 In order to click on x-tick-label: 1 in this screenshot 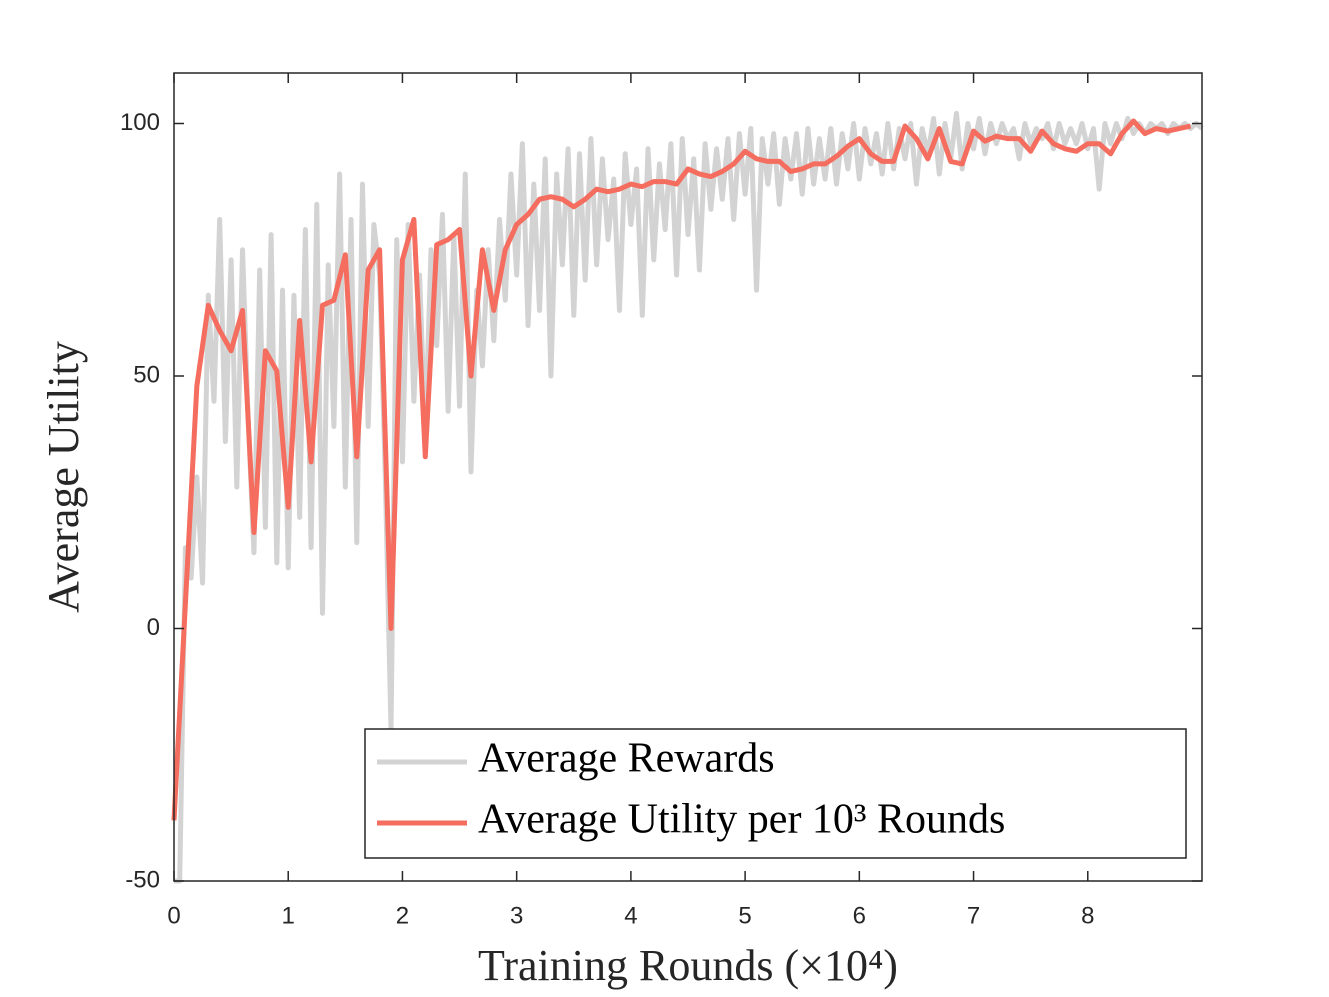, I will do `click(288, 915)`.